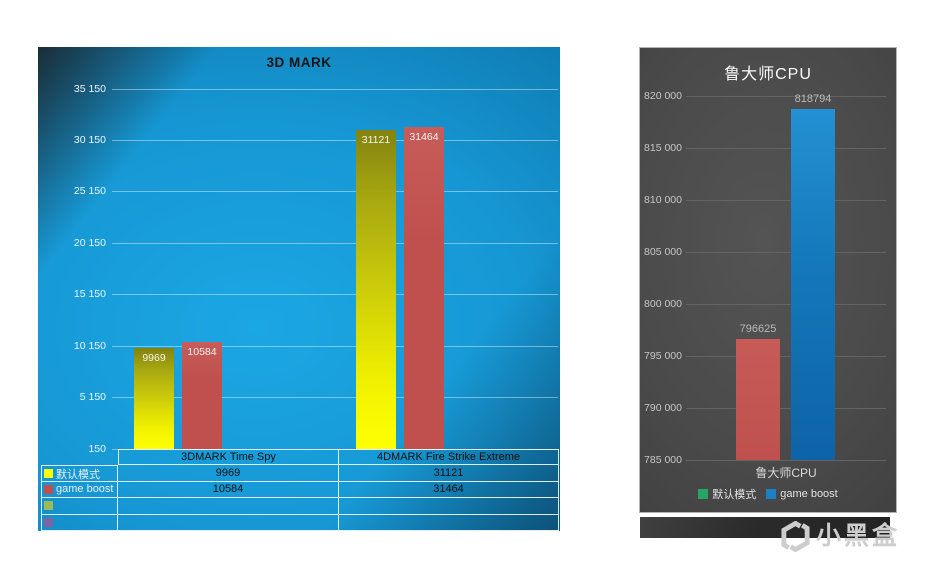  What do you see at coordinates (424, 136) in the screenshot?
I see `bar-value-label: 31464` at bounding box center [424, 136].